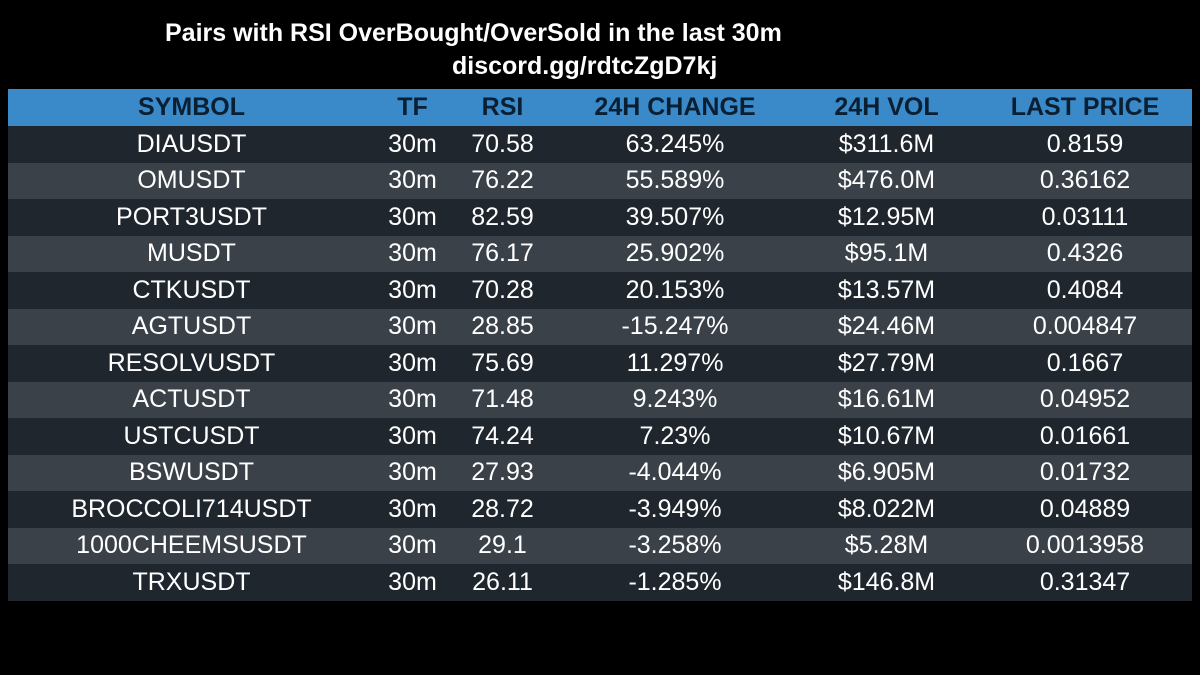 The height and width of the screenshot is (675, 1200). What do you see at coordinates (502, 362) in the screenshot?
I see `cell-rsi: 75.69` at bounding box center [502, 362].